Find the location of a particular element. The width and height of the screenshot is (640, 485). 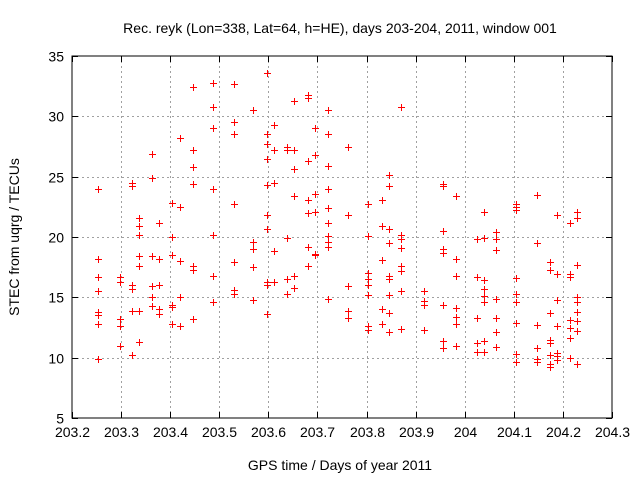

y-axis-label: STEC from uqrg / TECUs is located at coordinates (14, 237).